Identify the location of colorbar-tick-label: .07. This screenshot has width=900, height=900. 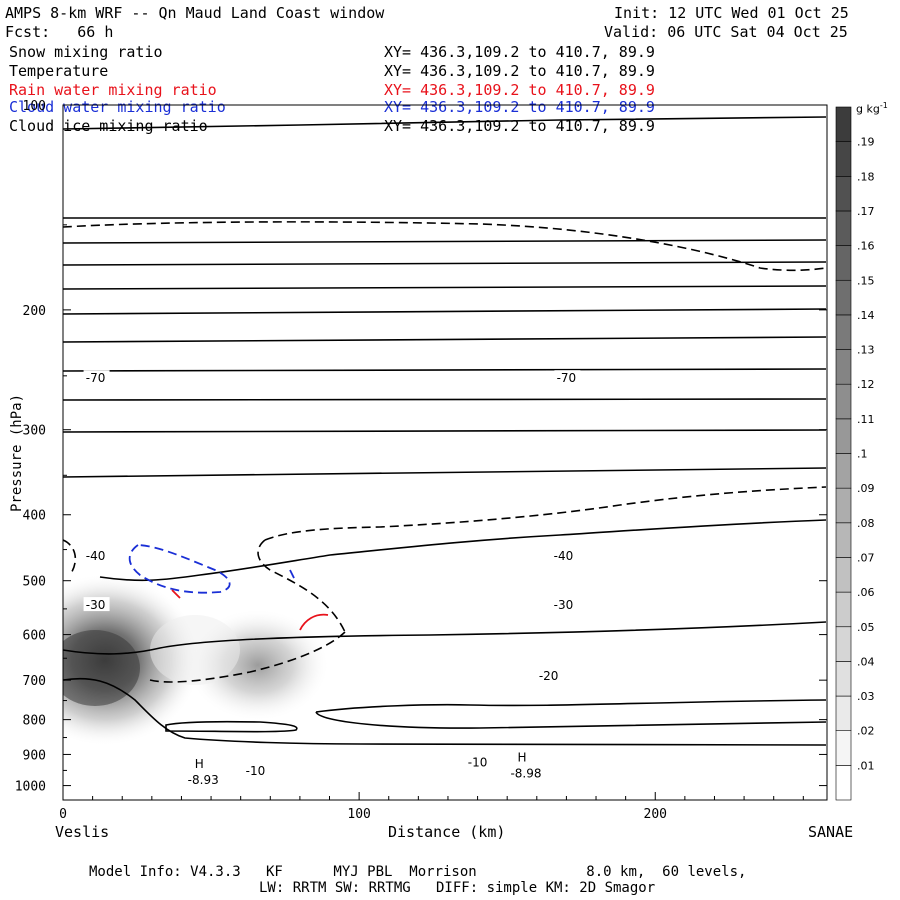
(866, 557).